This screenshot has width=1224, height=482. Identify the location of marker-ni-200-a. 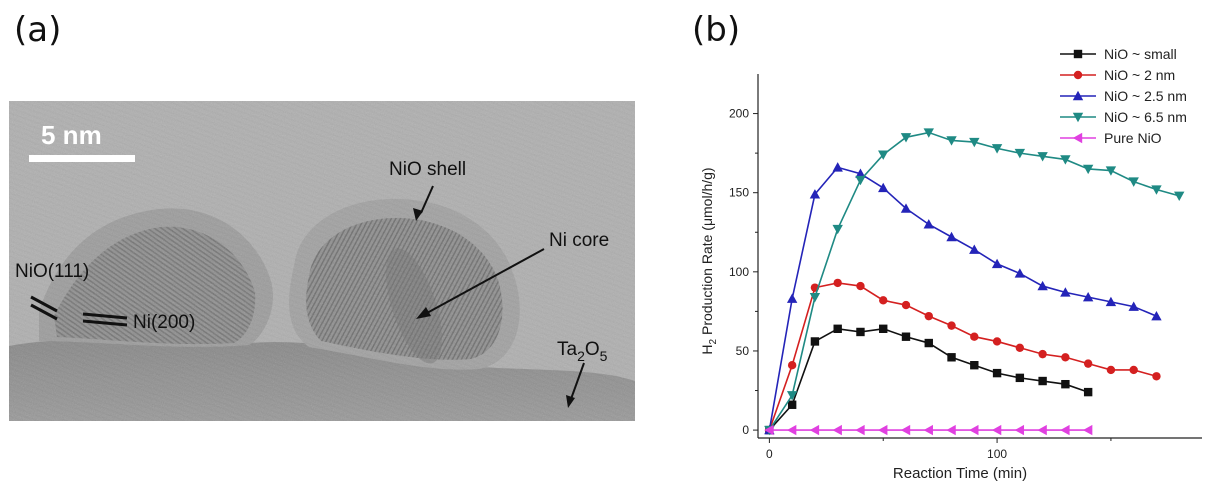
(105, 316).